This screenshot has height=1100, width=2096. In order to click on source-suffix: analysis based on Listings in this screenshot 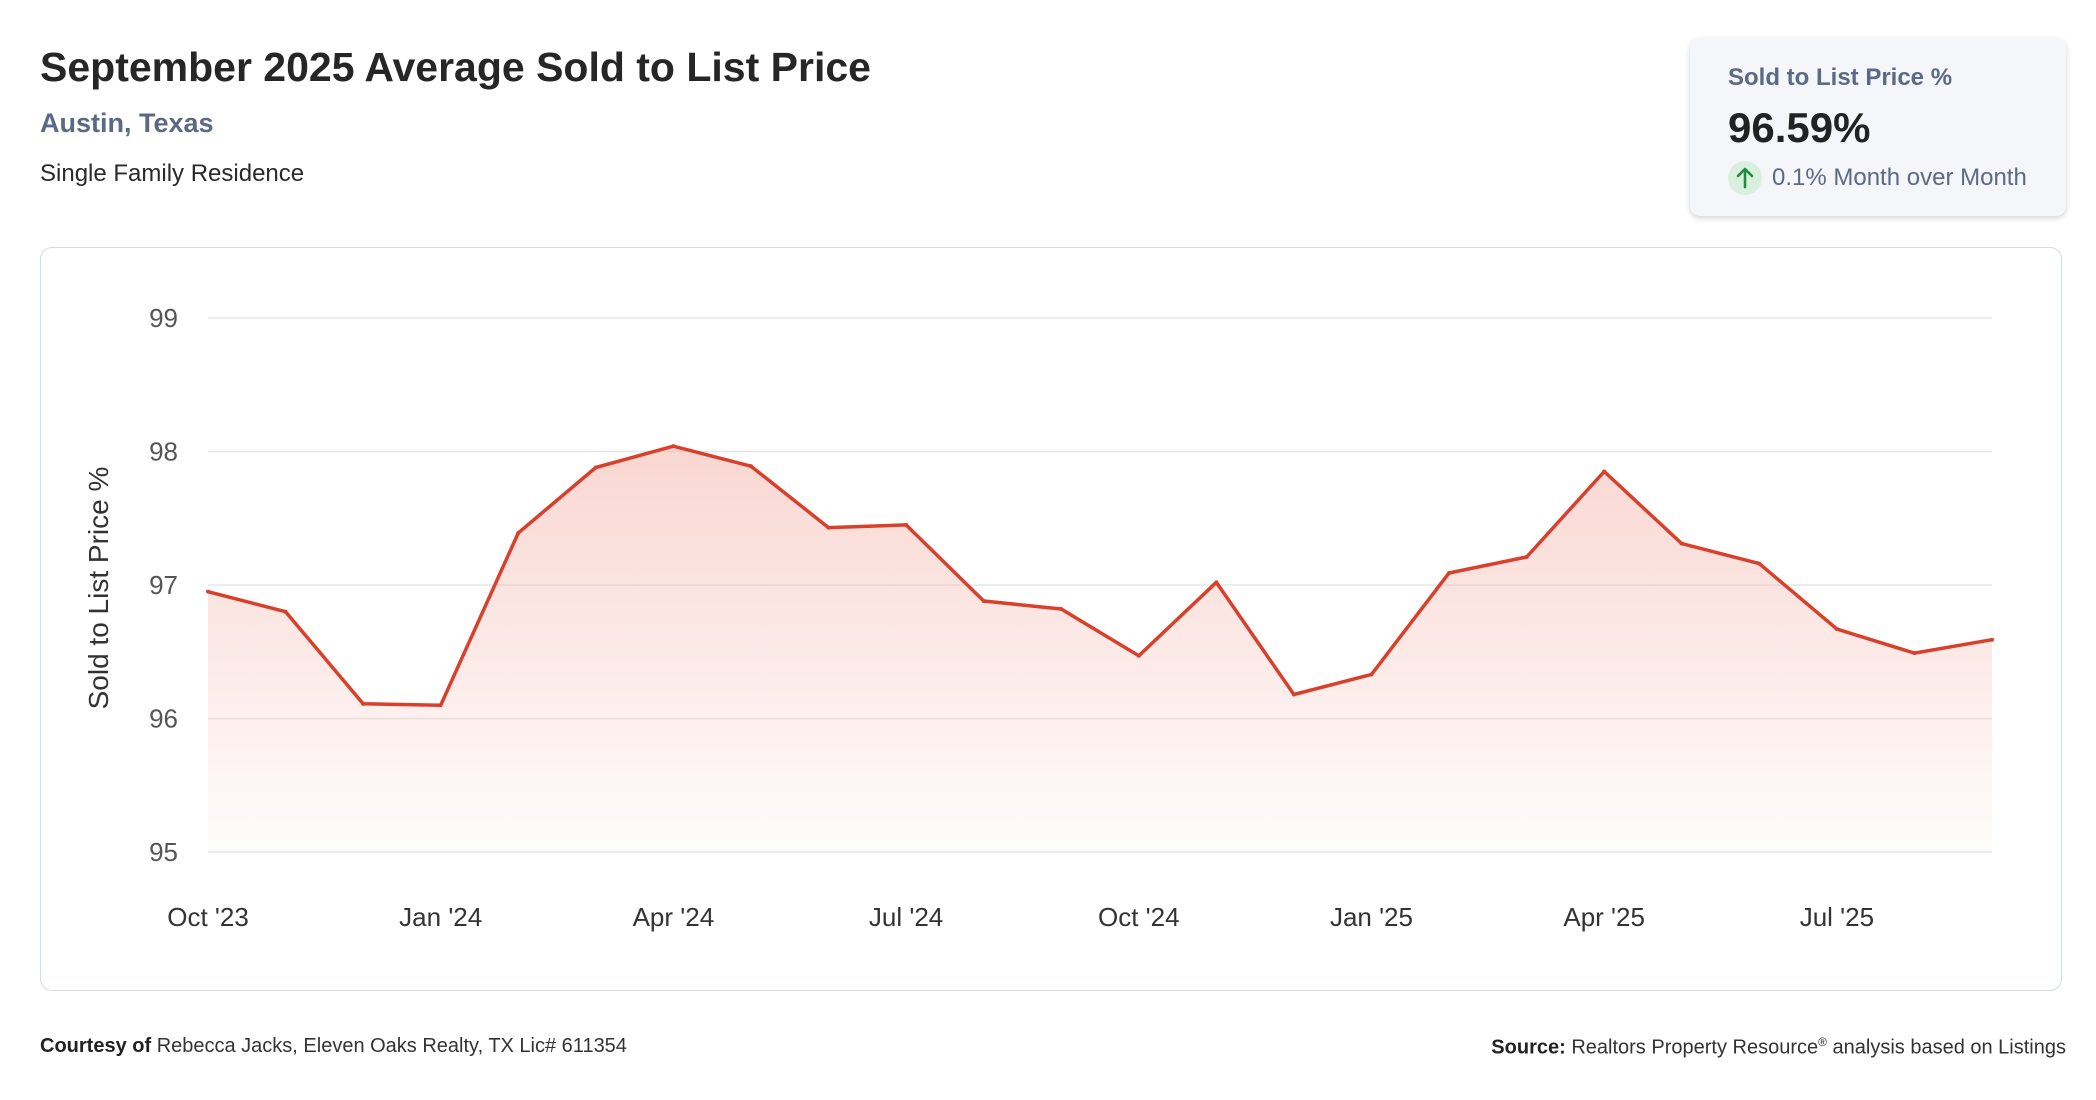, I will do `click(1949, 1047)`.